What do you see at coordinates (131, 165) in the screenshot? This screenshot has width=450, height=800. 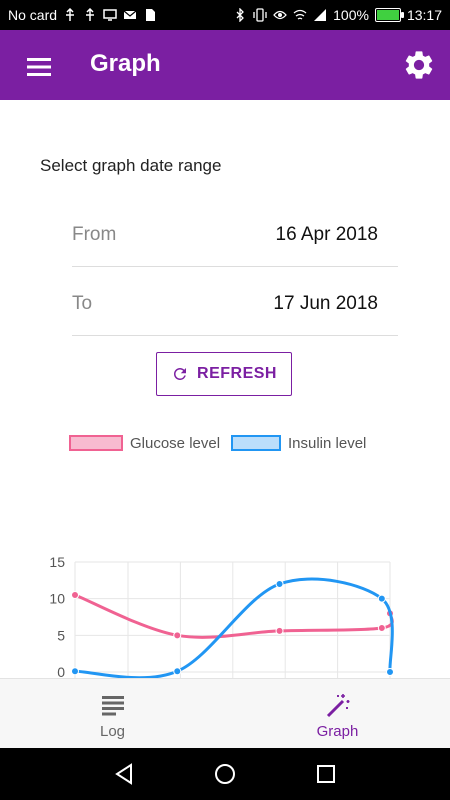 I see `date-range-label: Select graph date range` at bounding box center [131, 165].